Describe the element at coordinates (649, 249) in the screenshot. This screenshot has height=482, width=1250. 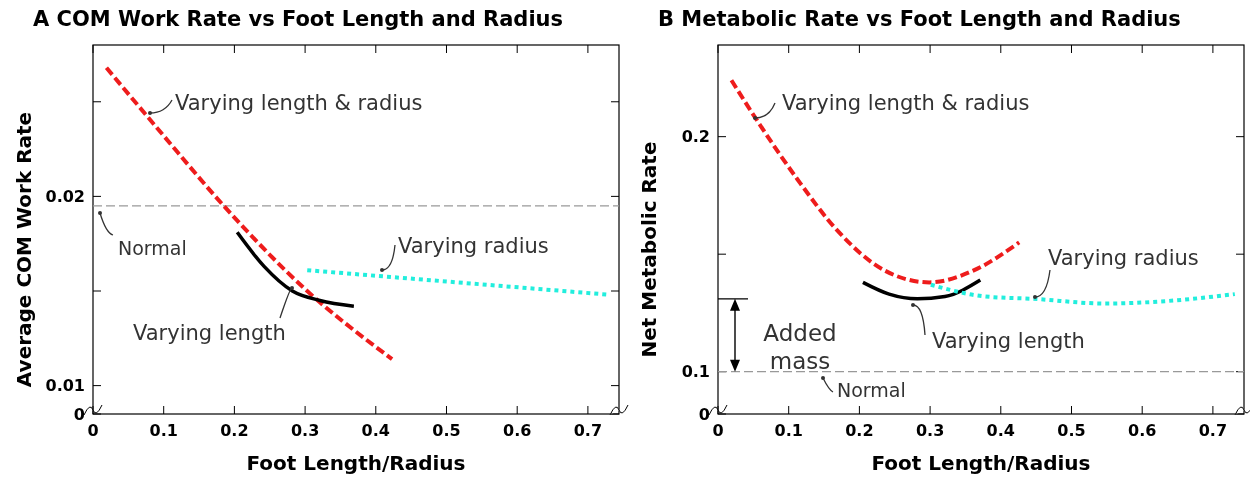
I see `y-axis-title: Net Metabolic Rate` at that location.